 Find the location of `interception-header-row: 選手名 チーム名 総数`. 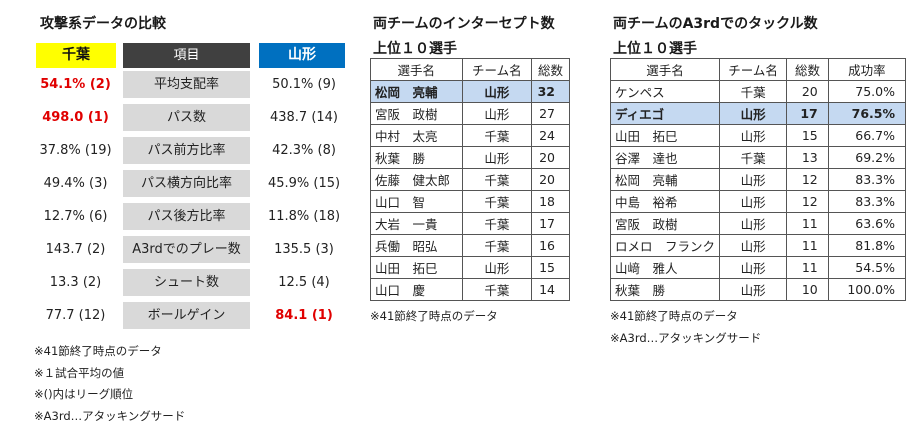

interception-header-row: 選手名 チーム名 総数 is located at coordinates (470, 69).